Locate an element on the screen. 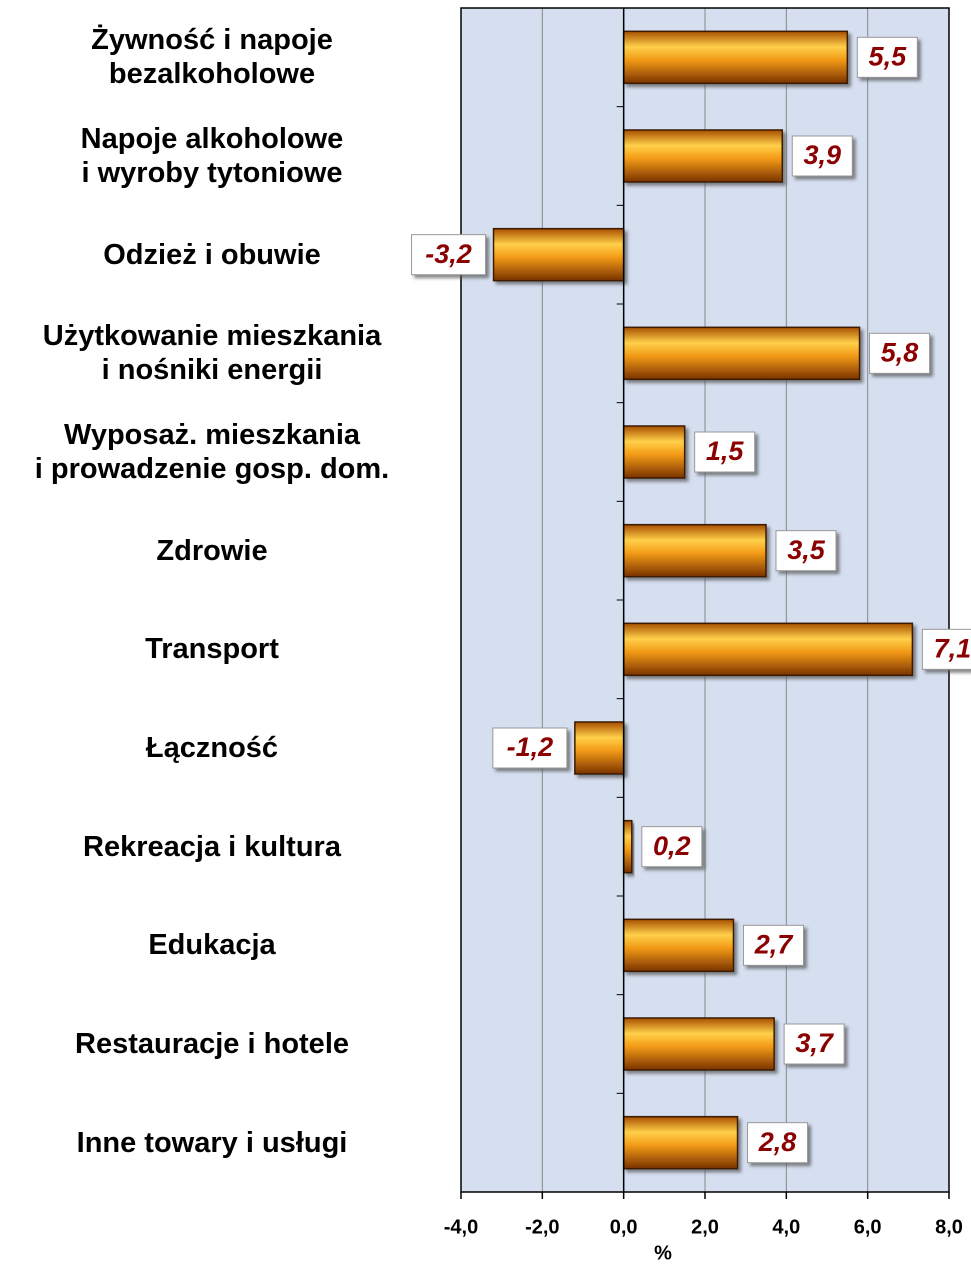  value-label: 2,7 is located at coordinates (774, 944).